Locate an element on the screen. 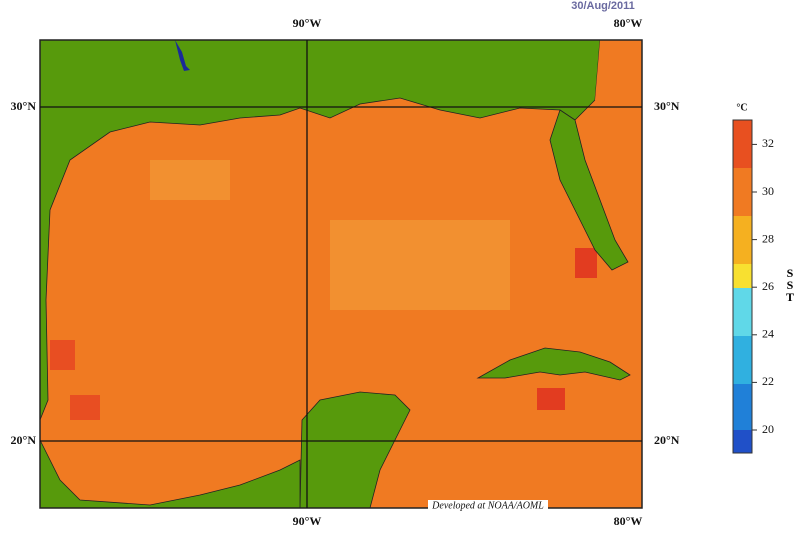 The height and width of the screenshot is (538, 799). atlantic is located at coordinates (618, 125).